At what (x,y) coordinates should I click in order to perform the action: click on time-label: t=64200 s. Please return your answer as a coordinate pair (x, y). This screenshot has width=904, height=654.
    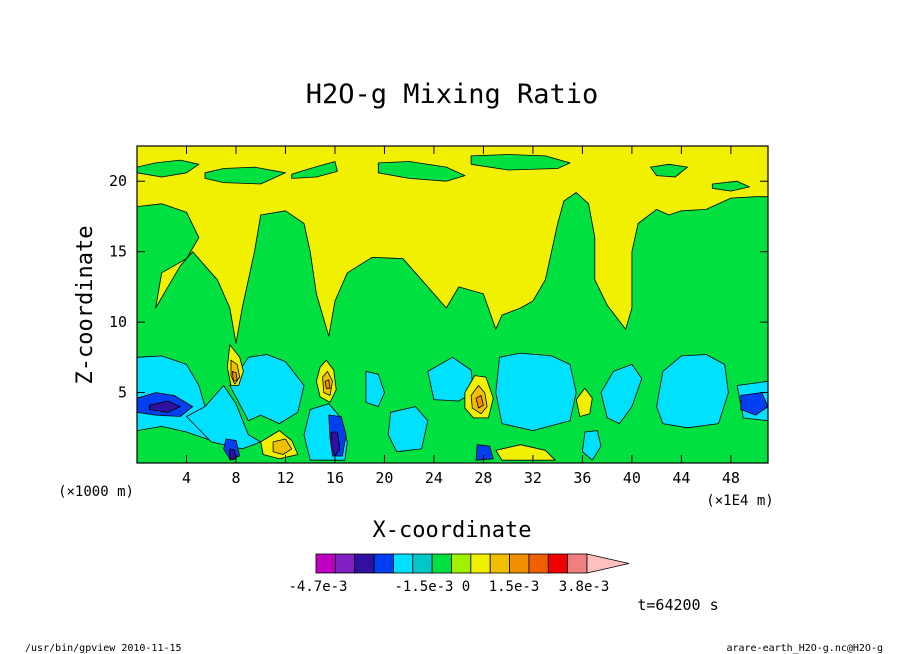
    Looking at the image, I should click on (677, 605).